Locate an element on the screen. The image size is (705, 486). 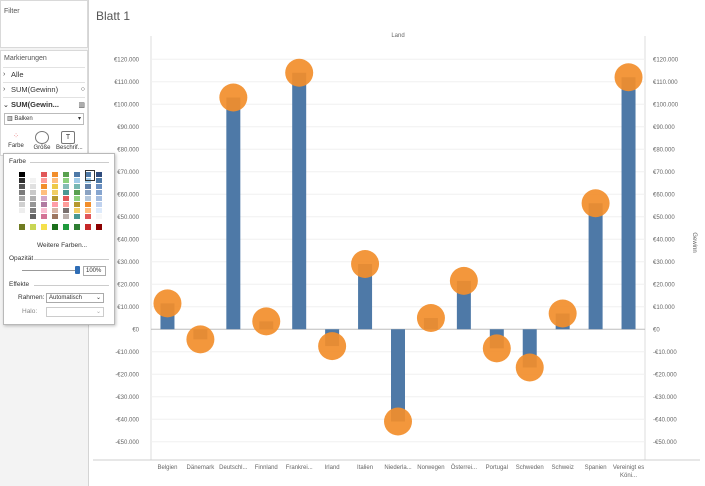
marks-row-sum-gewinn: › SUM(Gewinn) ○ is located at coordinates (44, 89).